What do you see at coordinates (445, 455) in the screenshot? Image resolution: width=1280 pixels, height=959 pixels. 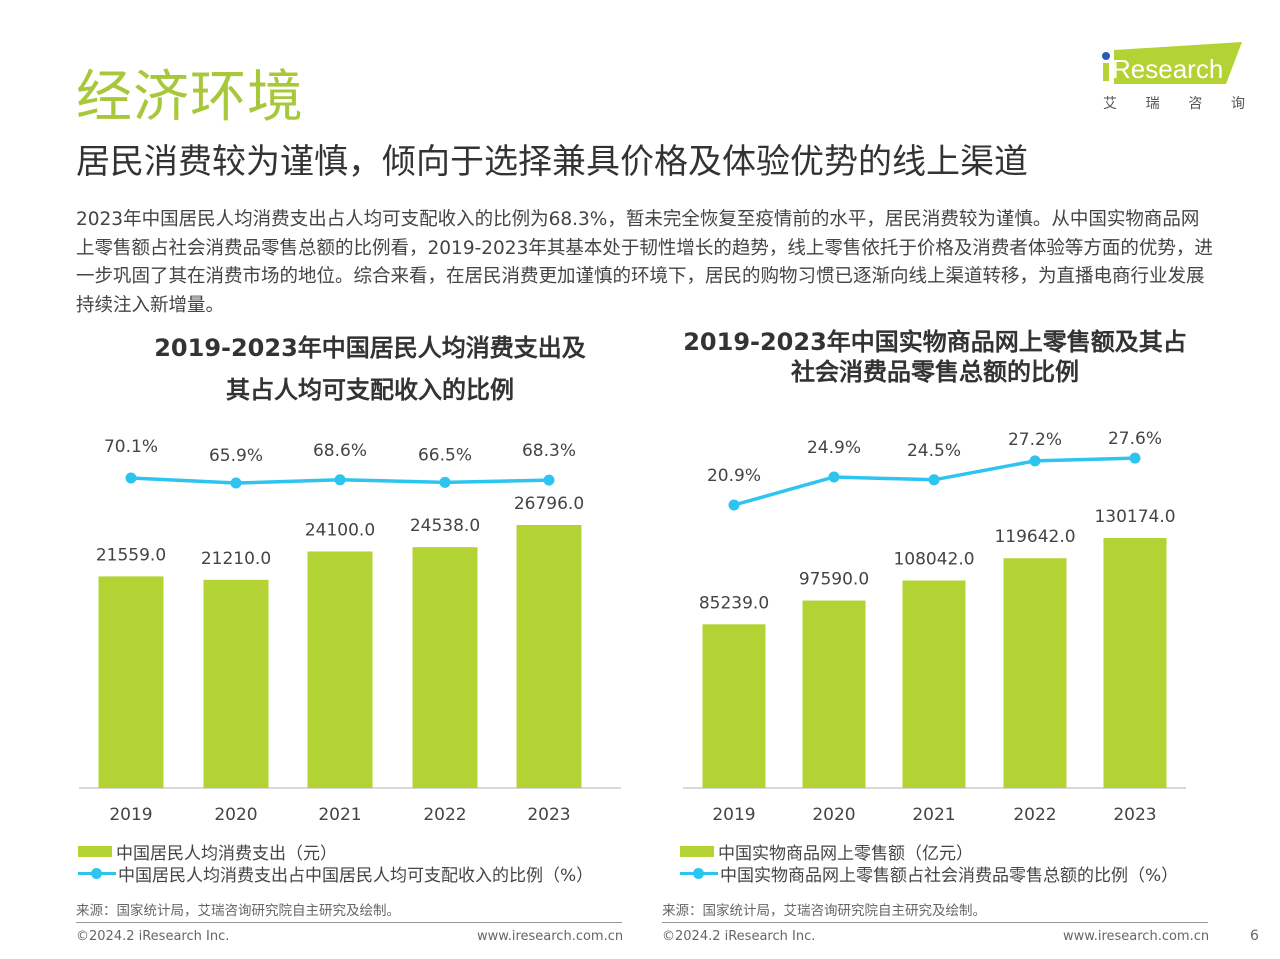 I see `line-label: 66.5%` at bounding box center [445, 455].